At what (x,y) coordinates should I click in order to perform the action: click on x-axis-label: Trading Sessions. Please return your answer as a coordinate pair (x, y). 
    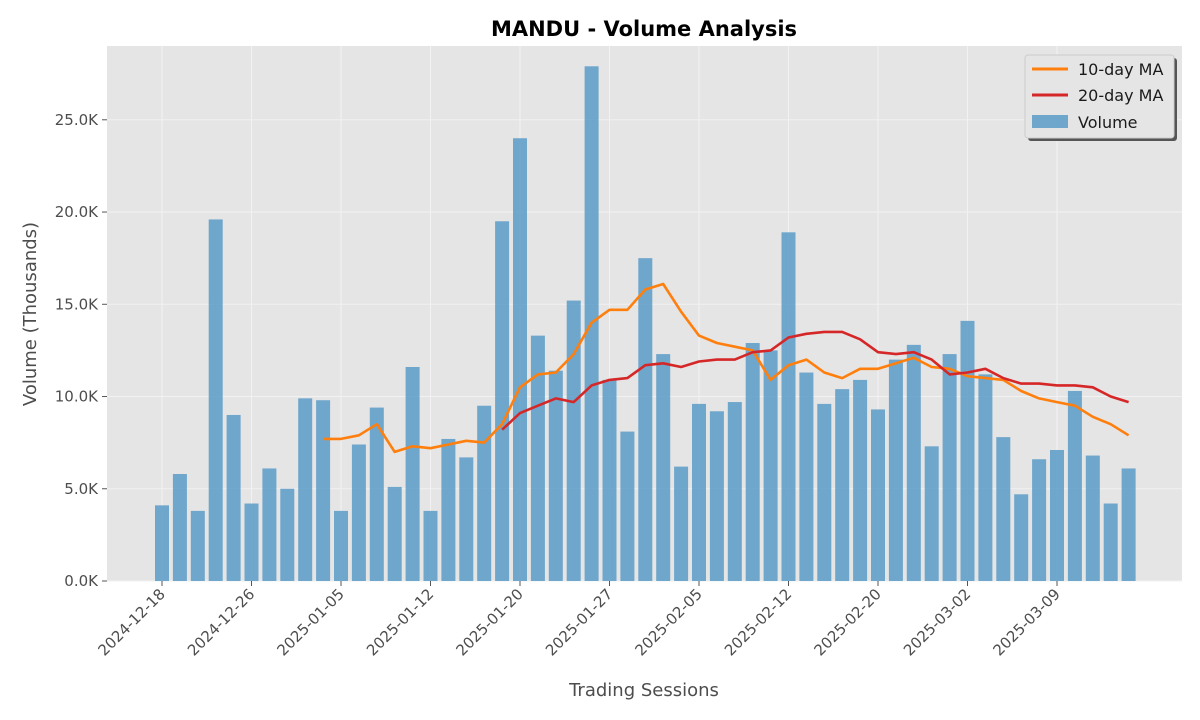
    Looking at the image, I should click on (643, 690).